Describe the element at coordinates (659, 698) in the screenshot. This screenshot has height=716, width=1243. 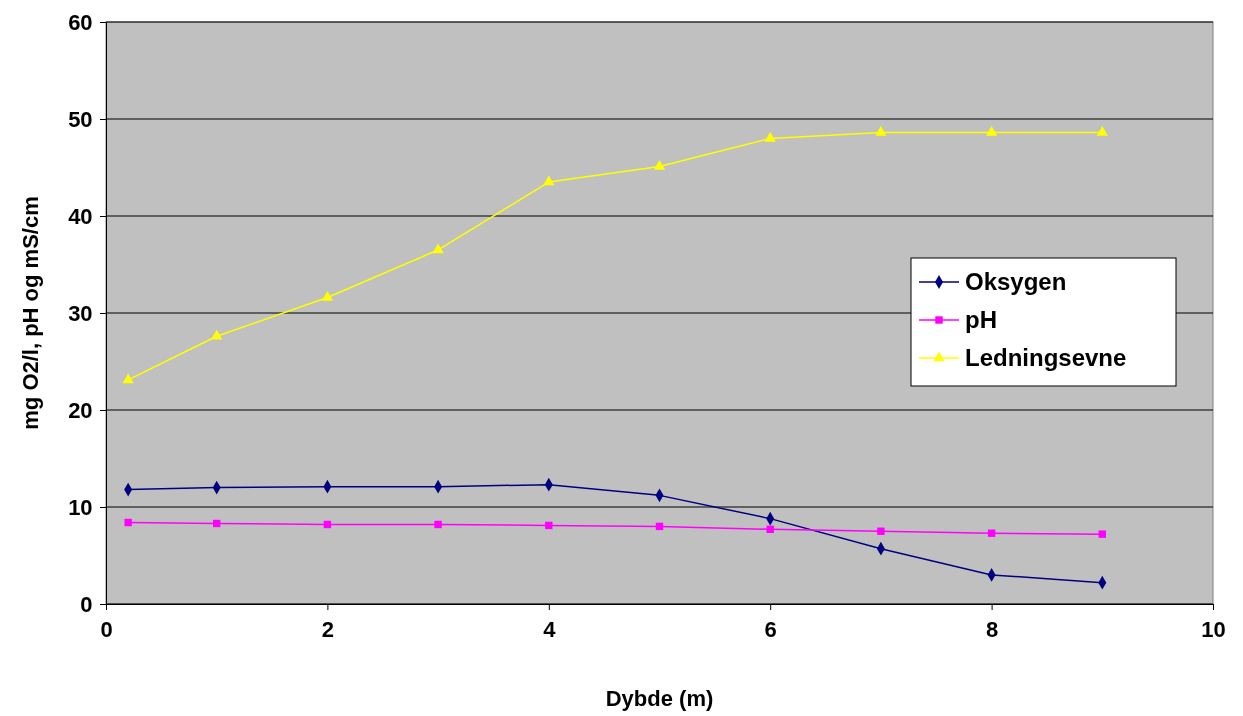
I see `x-axis-title: Dybde (m)` at that location.